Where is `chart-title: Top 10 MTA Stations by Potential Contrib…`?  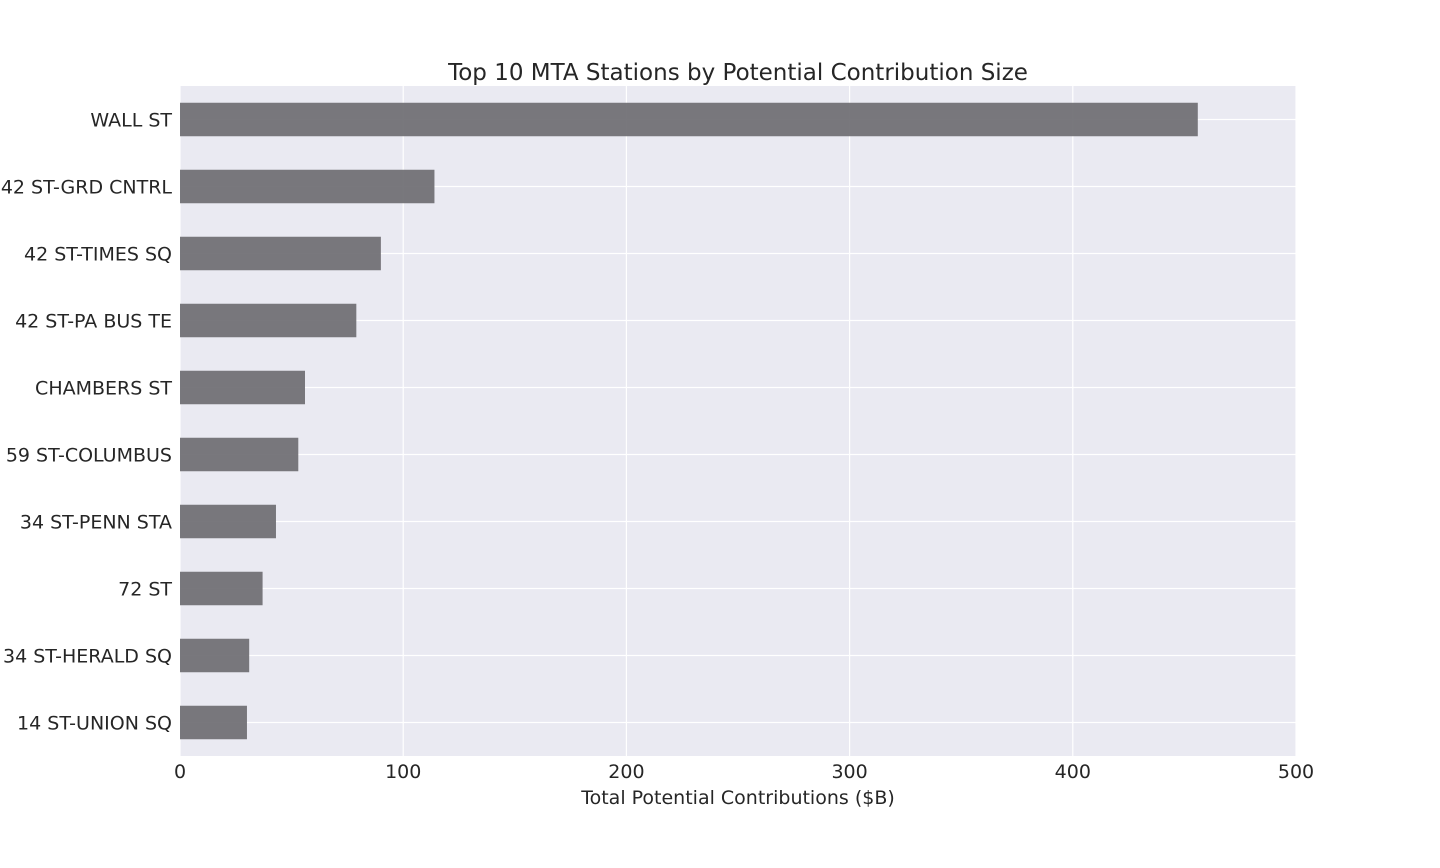
chart-title: Top 10 MTA Stations by Potential Contrib… is located at coordinates (737, 73).